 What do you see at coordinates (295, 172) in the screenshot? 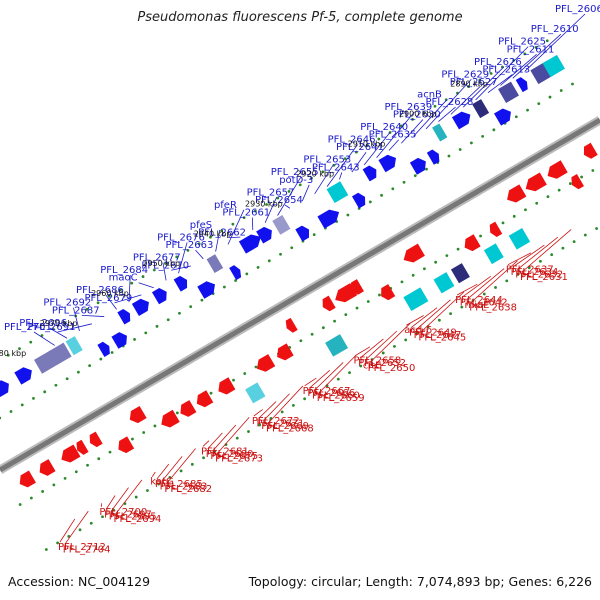
I see `forward-gene-label: PFL_2655` at bounding box center [295, 172].